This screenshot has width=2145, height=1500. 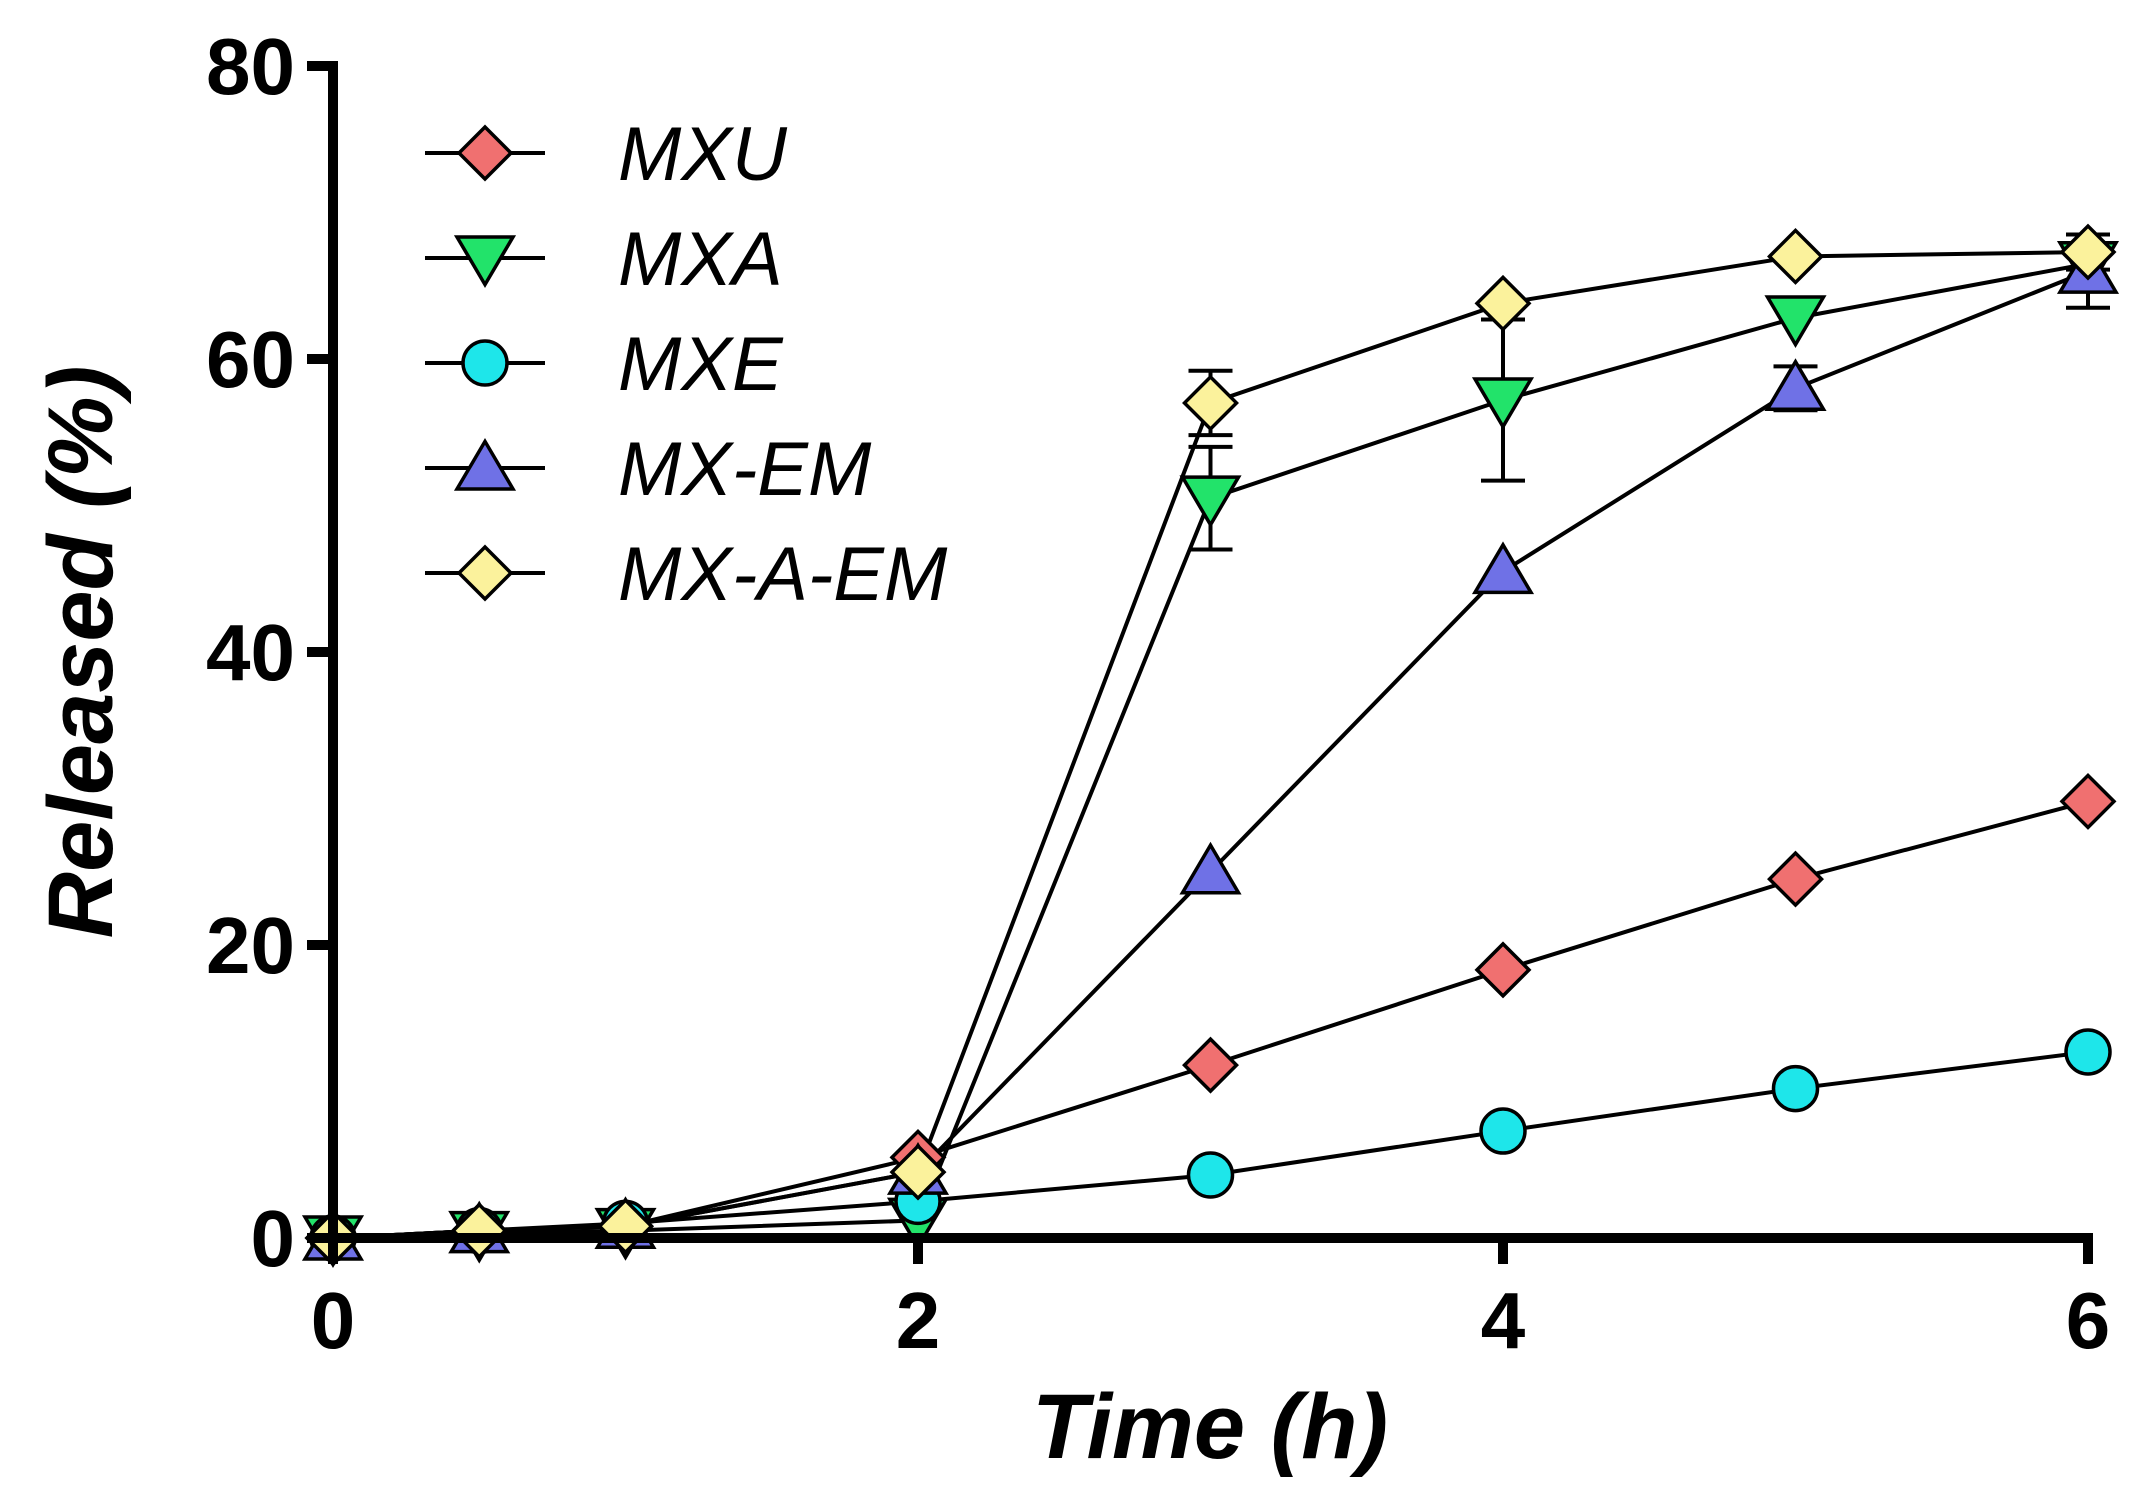 What do you see at coordinates (1210, 1427) in the screenshot?
I see `x-axis-title: Time (h)` at bounding box center [1210, 1427].